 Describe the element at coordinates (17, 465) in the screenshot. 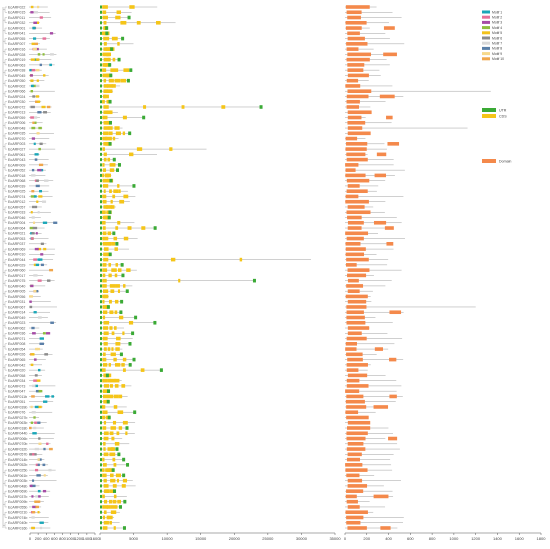

I see `gene-name-label: EcARF052b` at that location.